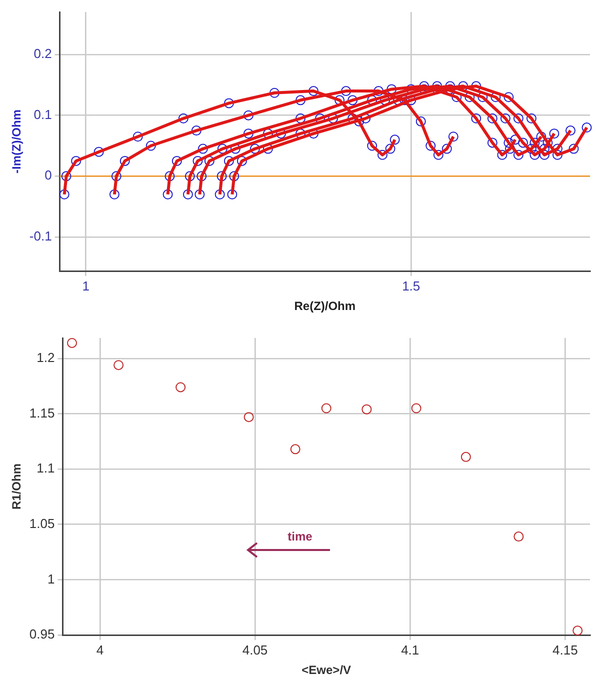 The height and width of the screenshot is (682, 598). Describe the element at coordinates (325, 306) in the screenshot. I see `x-axis-title: Re(Z)/Ohm` at that location.